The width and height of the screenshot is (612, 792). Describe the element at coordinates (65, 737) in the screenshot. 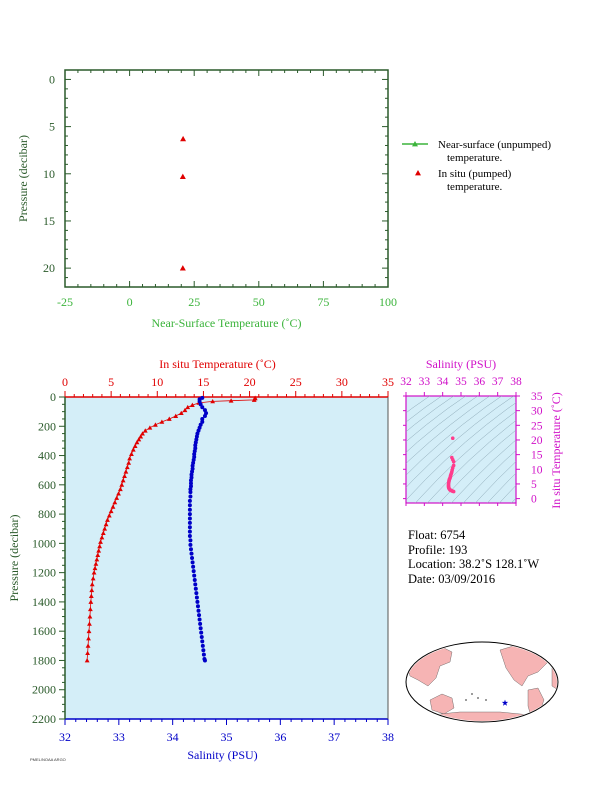

I see `salinity-tick-label: 32` at that location.